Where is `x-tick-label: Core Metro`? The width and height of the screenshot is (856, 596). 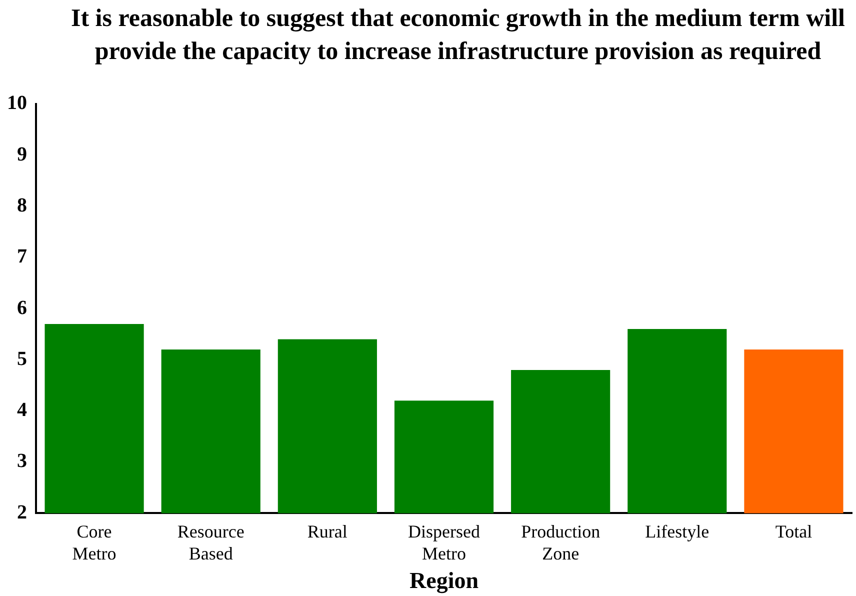 x-tick-label: Core Metro is located at coordinates (94, 543).